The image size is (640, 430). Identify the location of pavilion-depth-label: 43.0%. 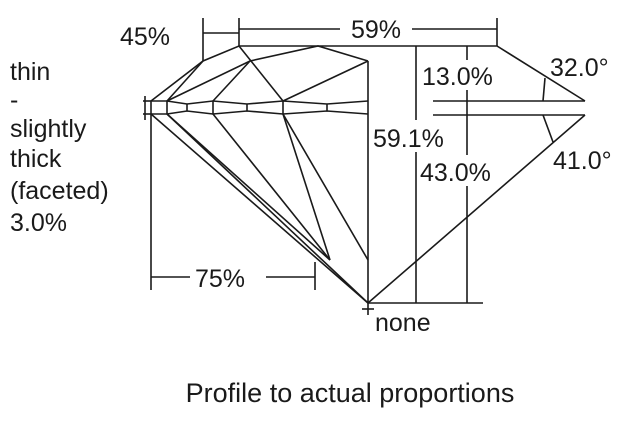
(455, 173).